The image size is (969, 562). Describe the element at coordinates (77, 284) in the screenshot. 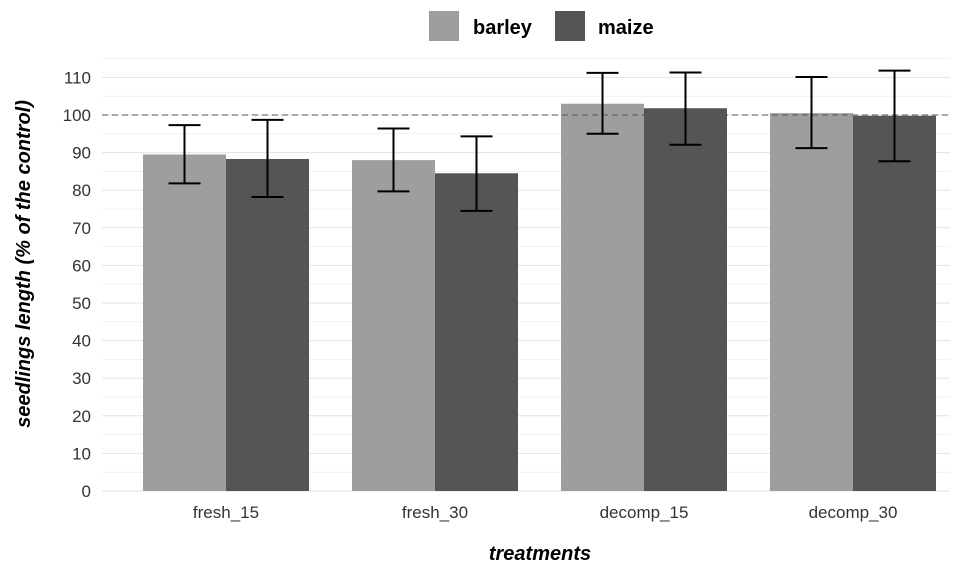

I see `y-tick-labels: 0 10 20 30 40 50 60 70 80 90 100 110` at that location.